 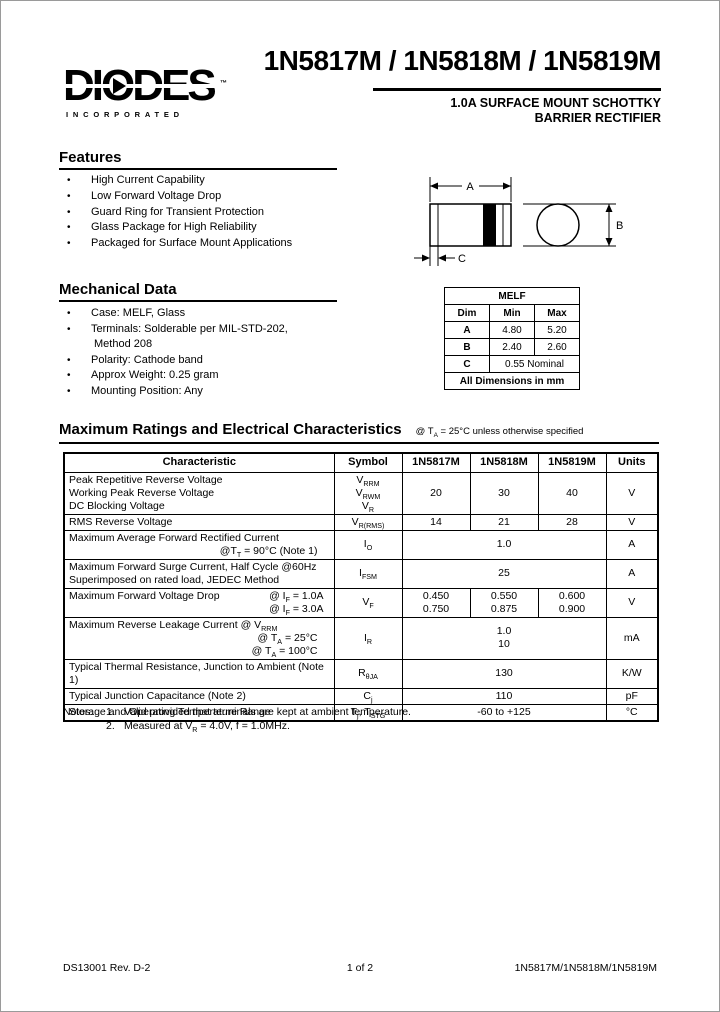 I want to click on symbol-line: IFSM, so click(x=368, y=574).